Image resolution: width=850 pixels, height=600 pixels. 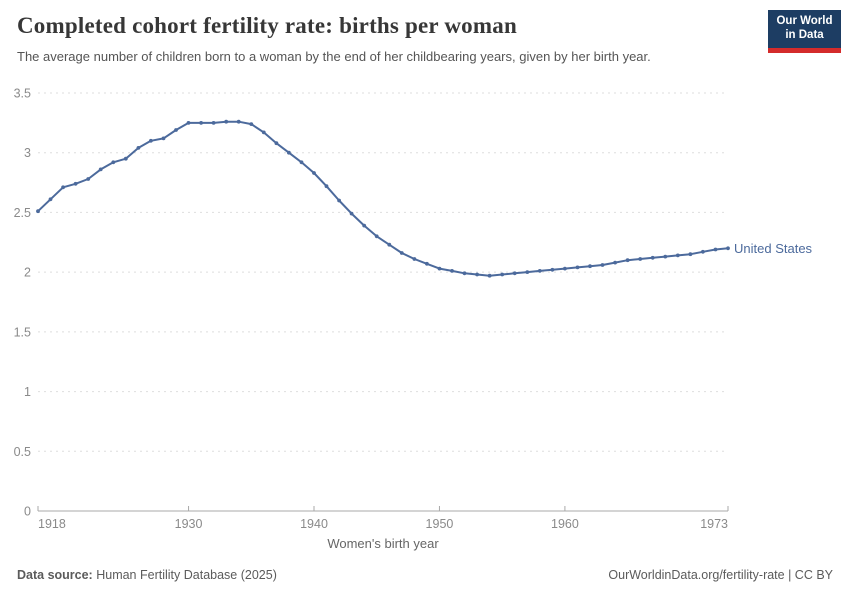 I want to click on y-tick-label: 3.5, so click(x=22, y=94).